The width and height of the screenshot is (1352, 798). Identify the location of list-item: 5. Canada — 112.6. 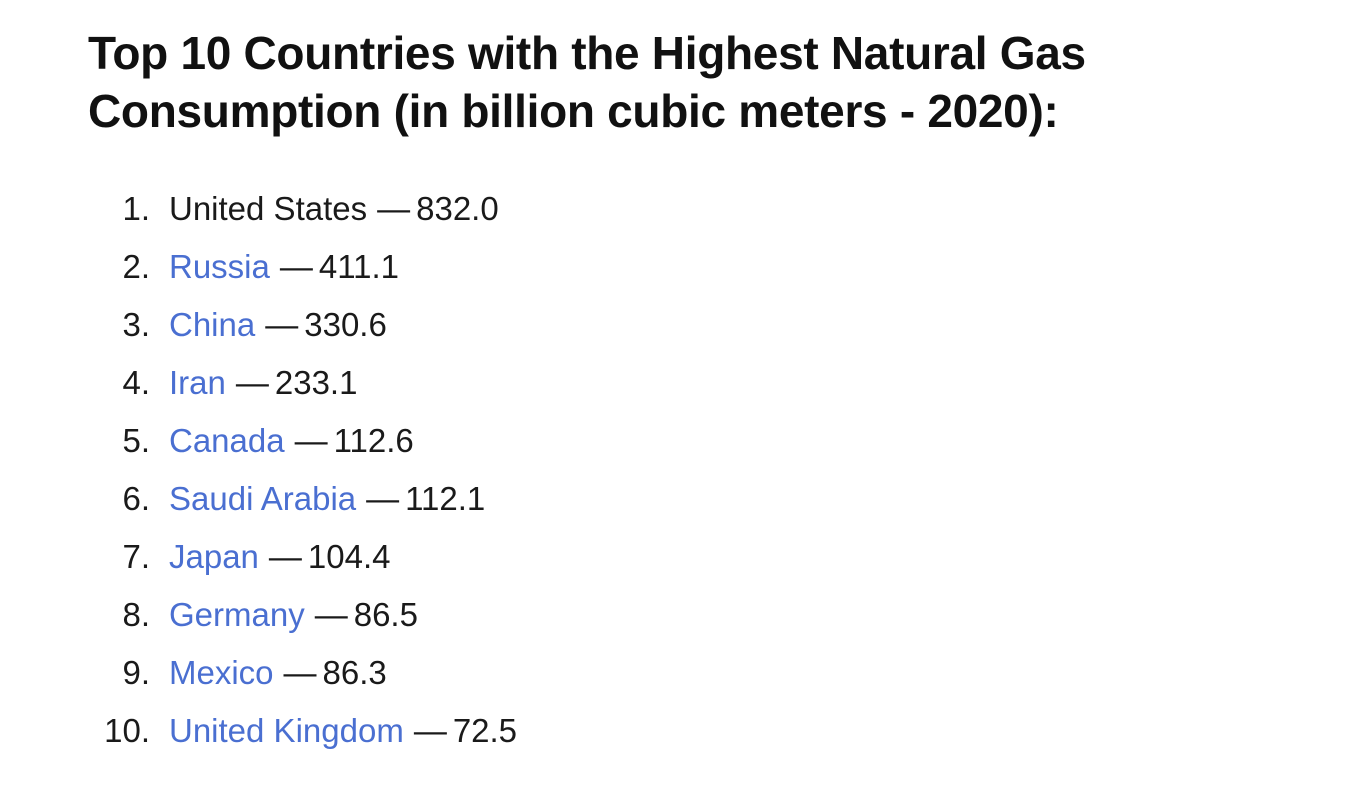
(302, 449).